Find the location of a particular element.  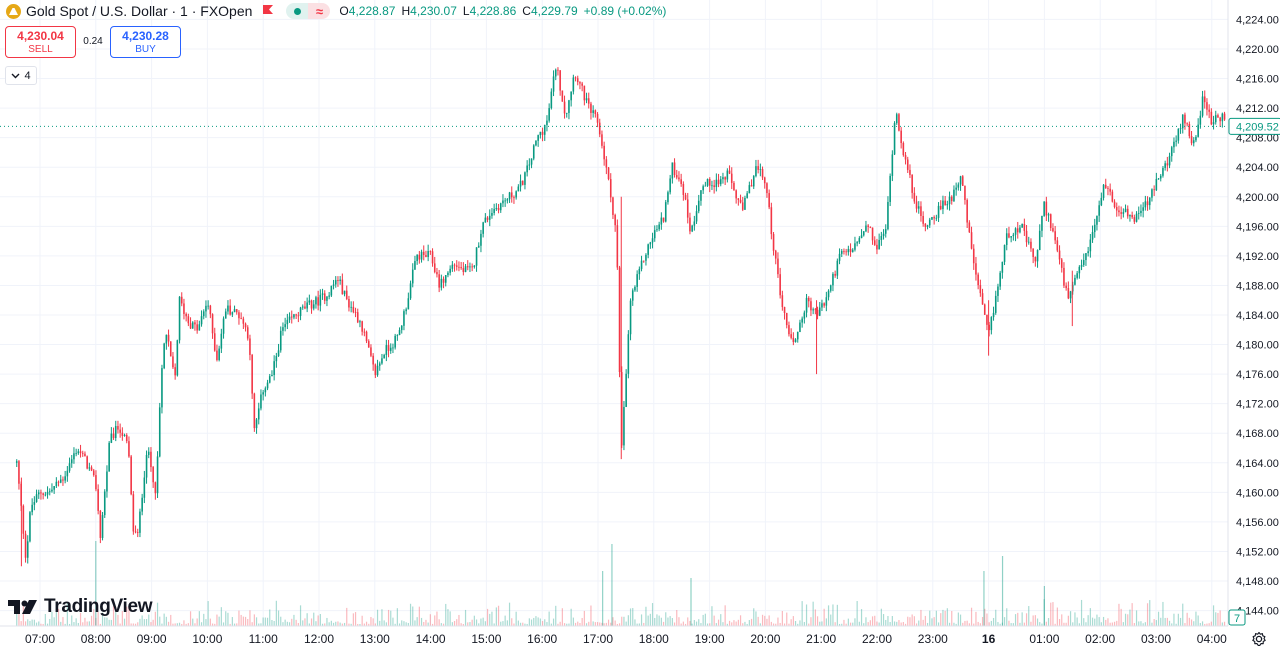

market-status: ≈ is located at coordinates (308, 11).